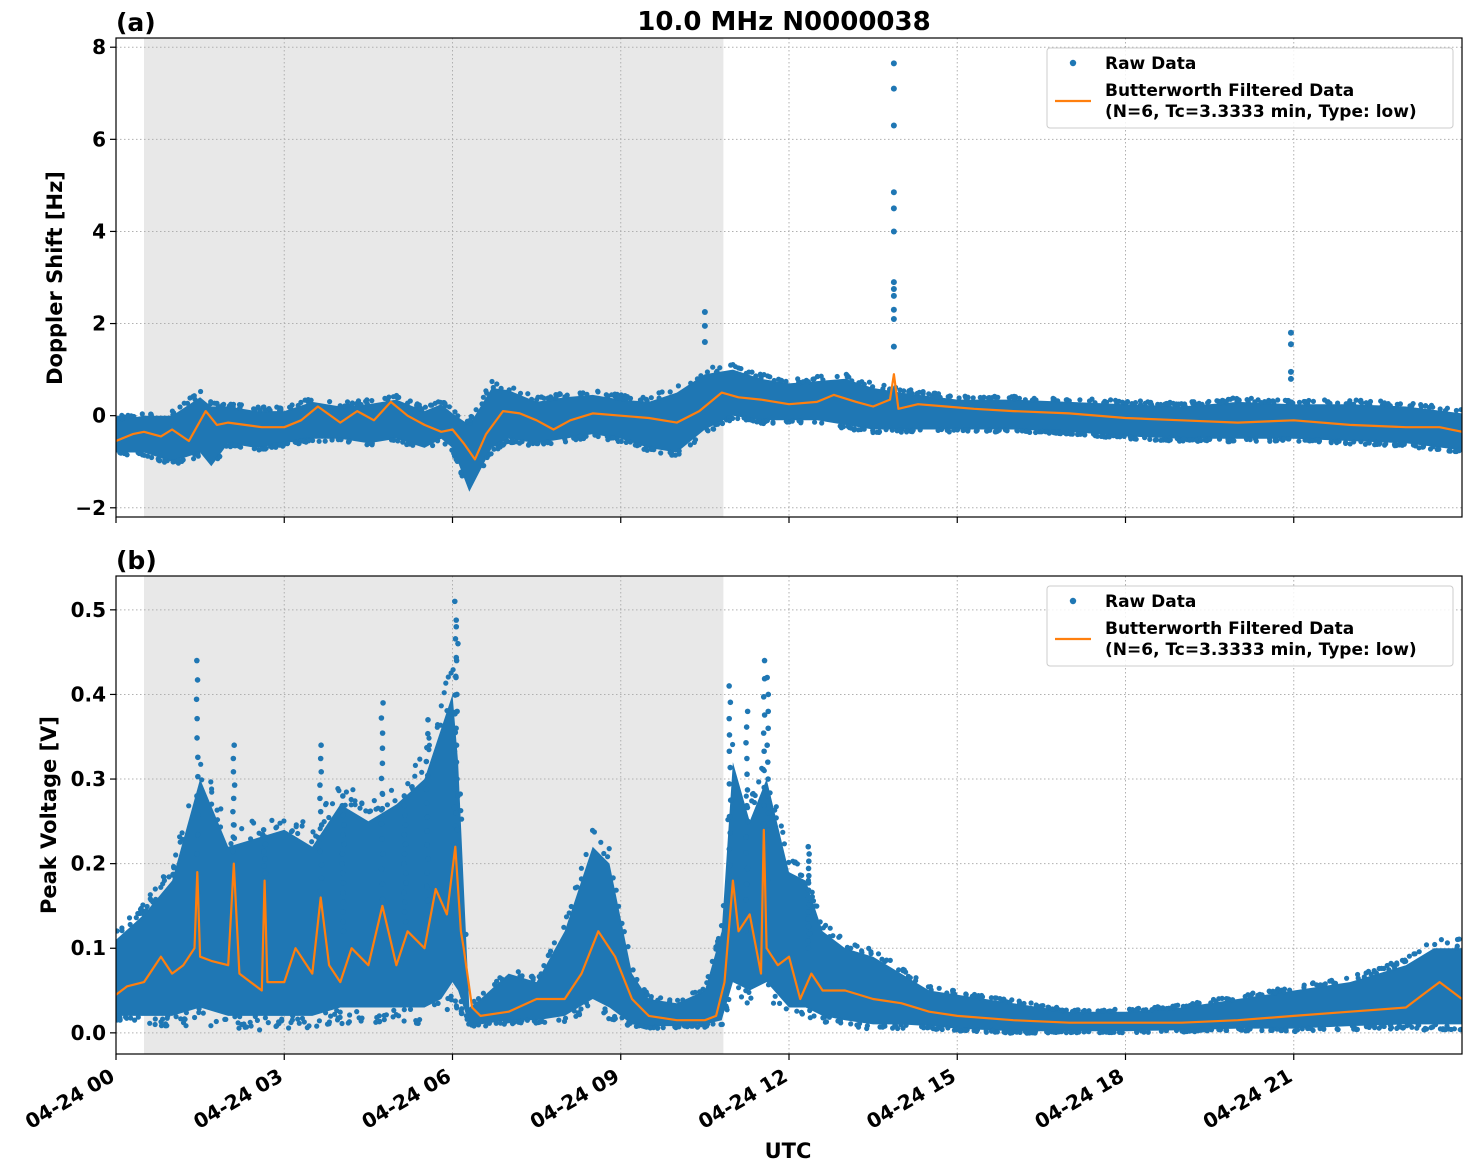  Describe the element at coordinates (88, 610) in the screenshot. I see `y-tick-label: 0.5` at that location.